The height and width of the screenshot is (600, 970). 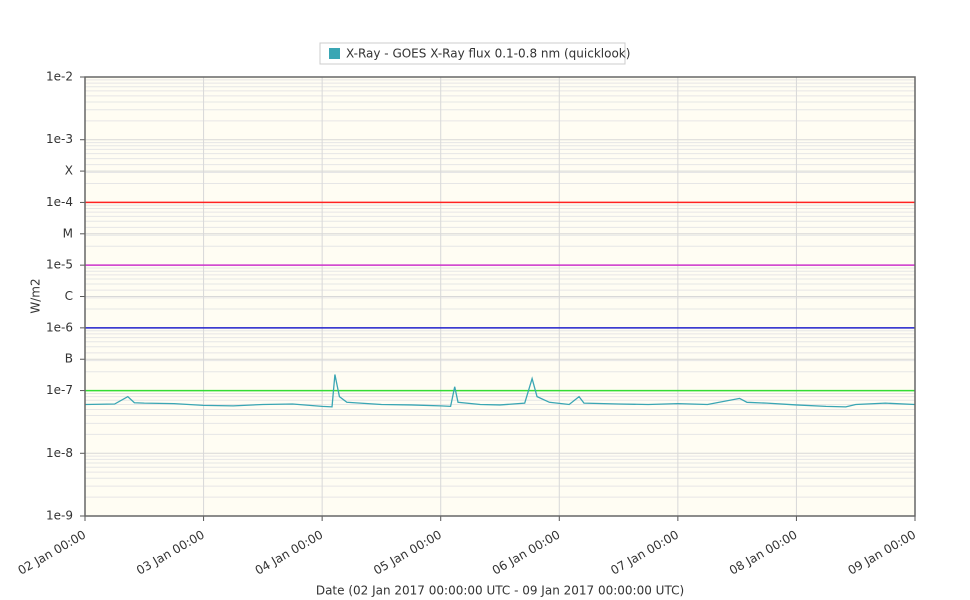 What do you see at coordinates (59, 390) in the screenshot?
I see `y-tick-label: 1e-7` at bounding box center [59, 390].